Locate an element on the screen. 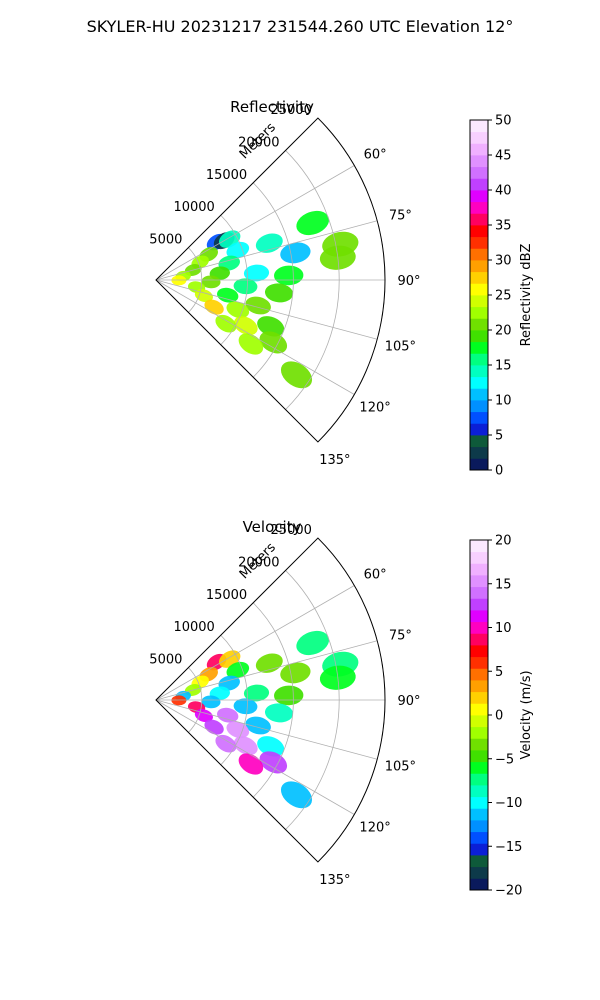 The image size is (600, 1000). azimuth-tick-label: 135° is located at coordinates (334, 880).